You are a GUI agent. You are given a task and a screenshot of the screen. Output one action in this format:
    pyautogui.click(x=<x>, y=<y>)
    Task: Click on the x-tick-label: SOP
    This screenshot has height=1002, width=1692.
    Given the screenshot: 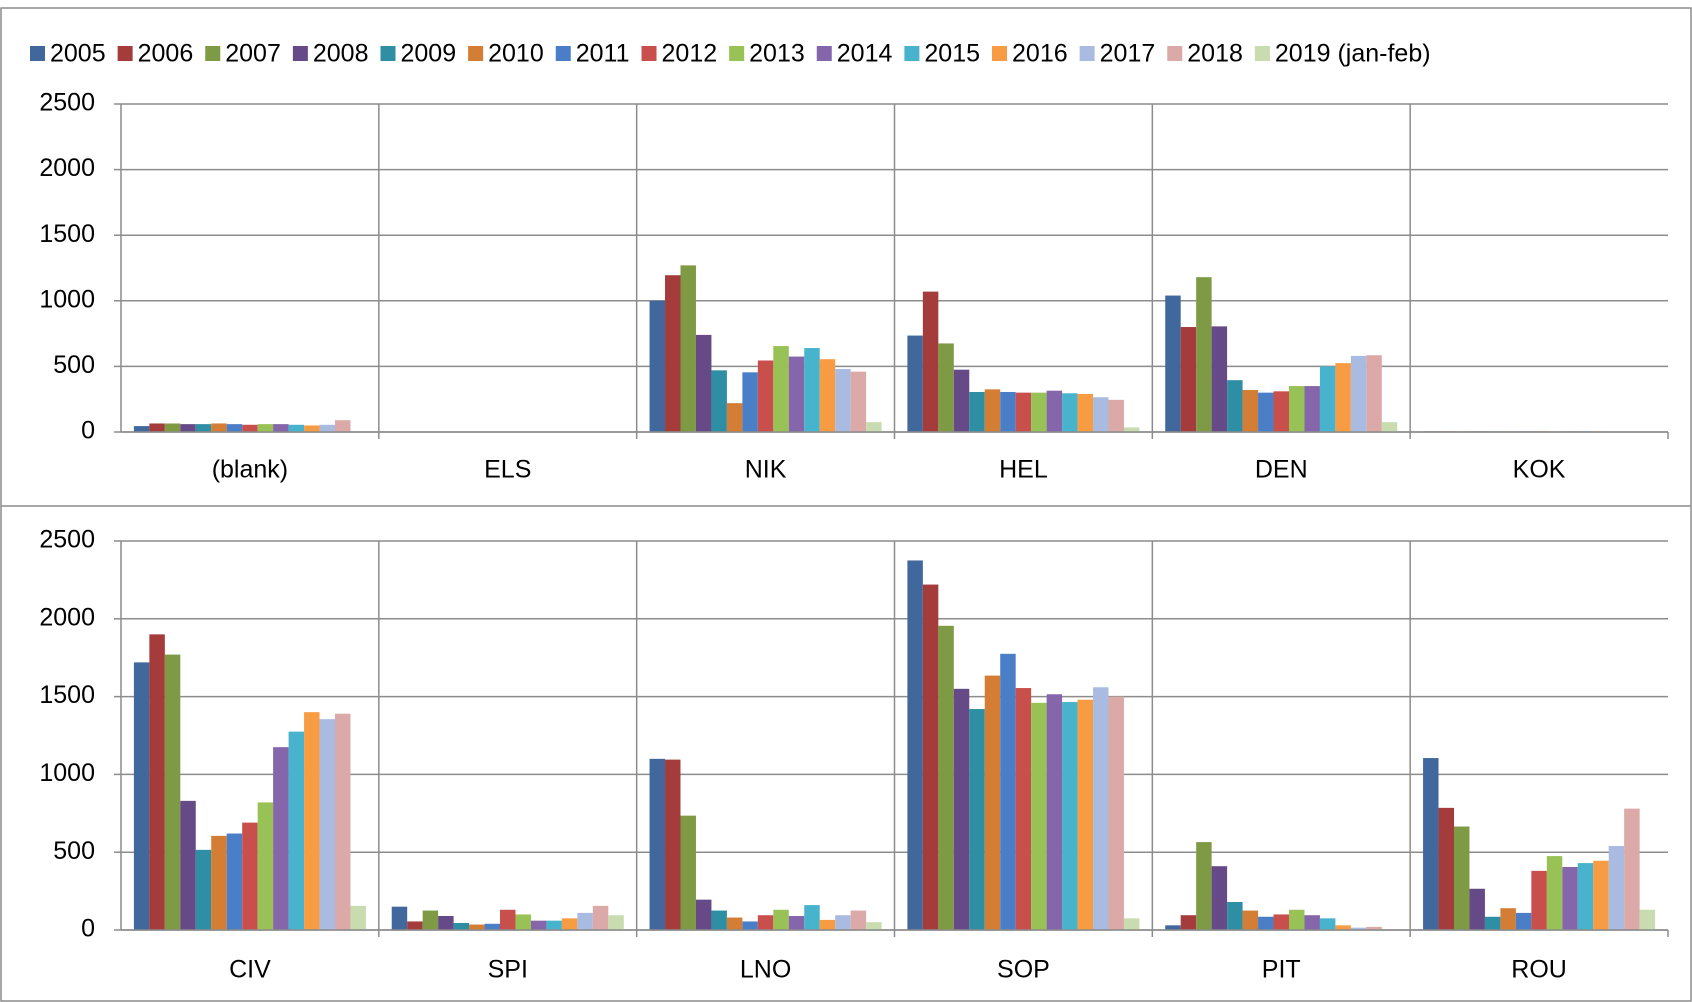 What is the action you would take?
    pyautogui.click(x=1023, y=970)
    